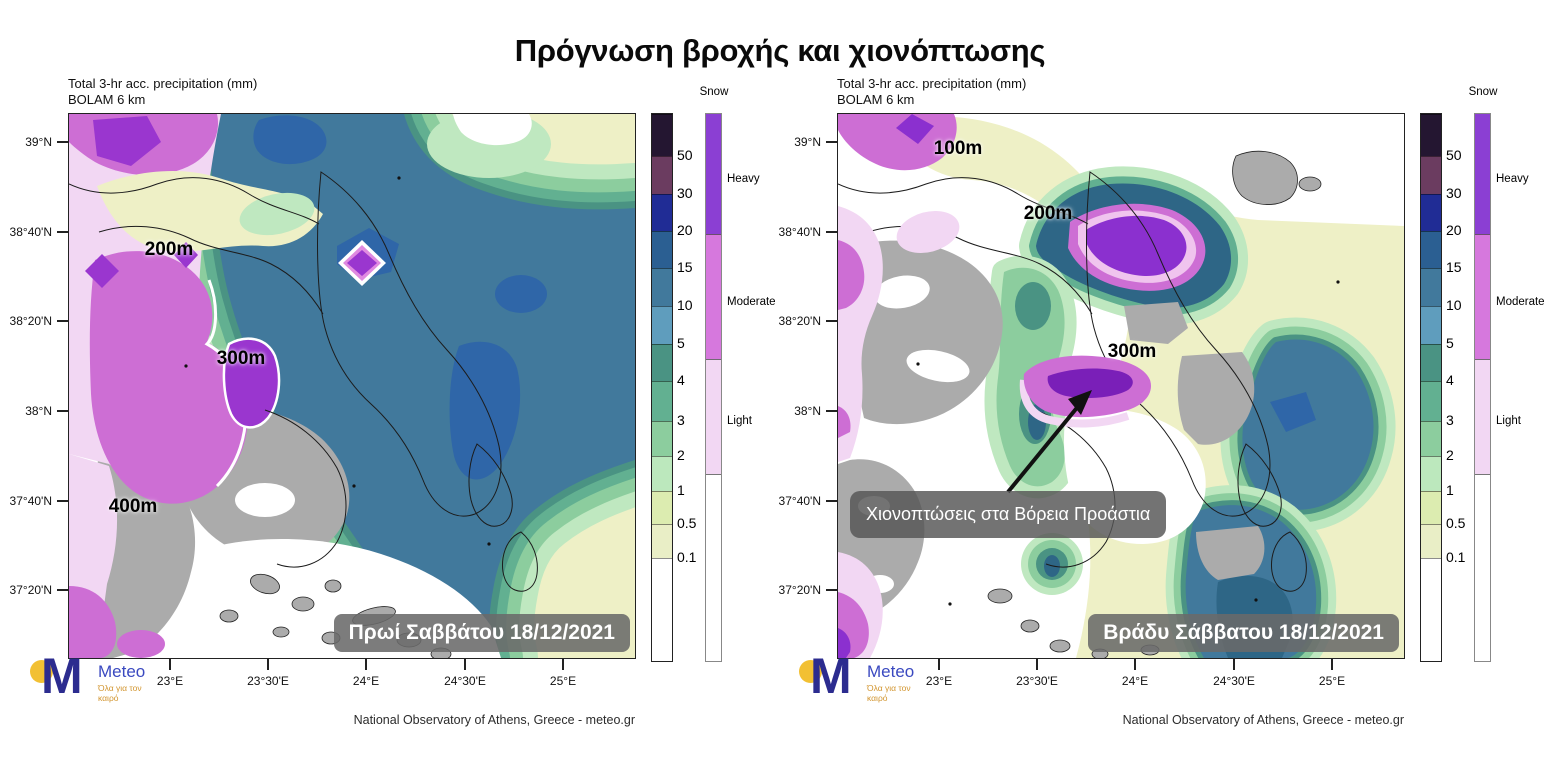 The image size is (1560, 777). What do you see at coordinates (30, 321) in the screenshot?
I see `lat-tick-label: 38°20'N` at bounding box center [30, 321].